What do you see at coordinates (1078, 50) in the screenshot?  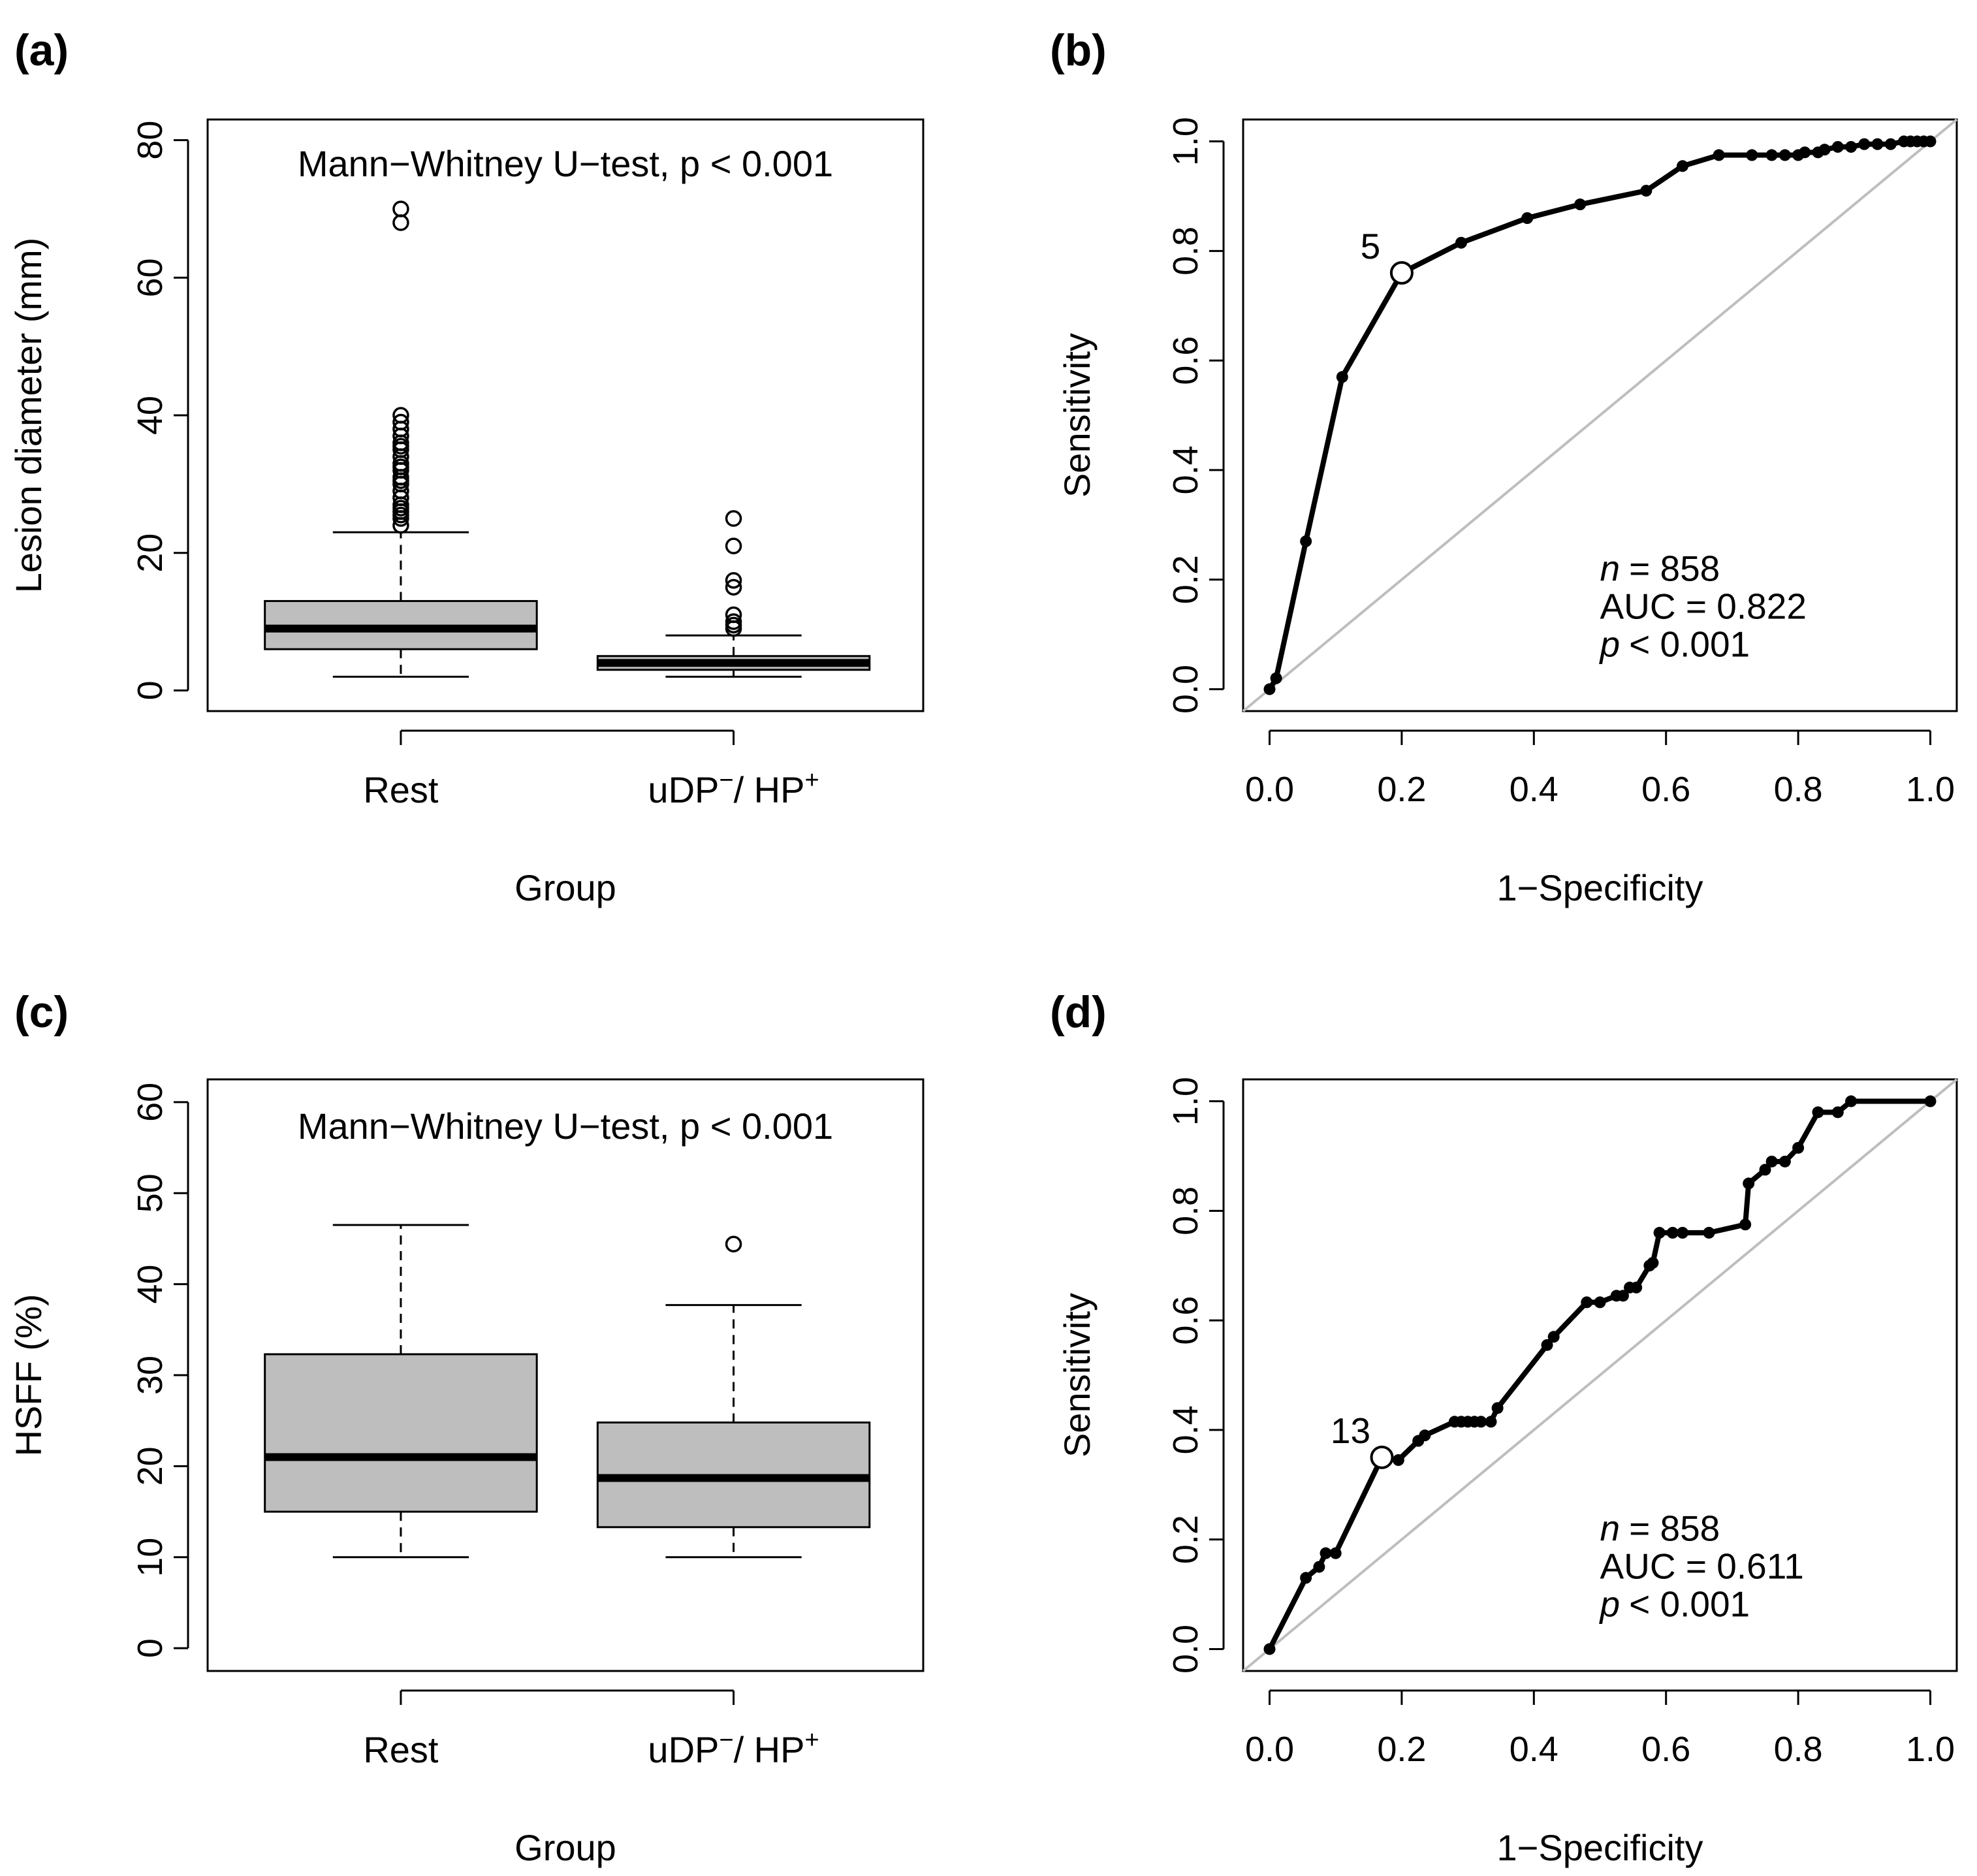 I see `panel-label-b: (b)` at bounding box center [1078, 50].